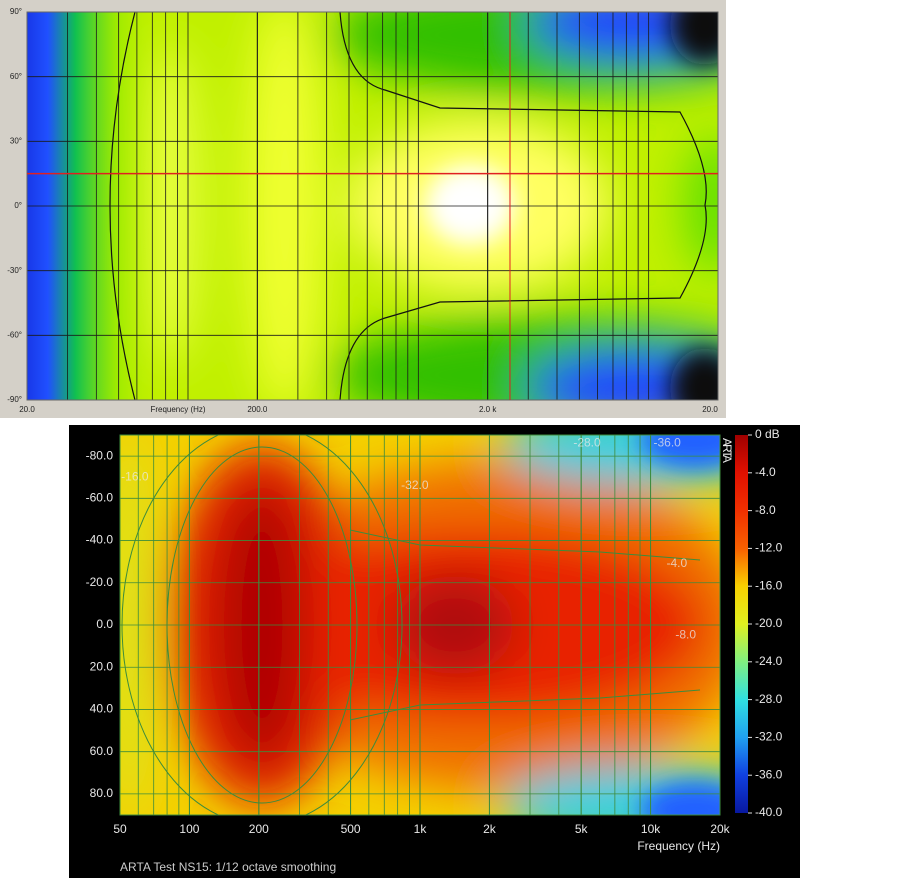 This screenshot has height=878, width=910. I want to click on x-tick-label: 100, so click(189, 829).